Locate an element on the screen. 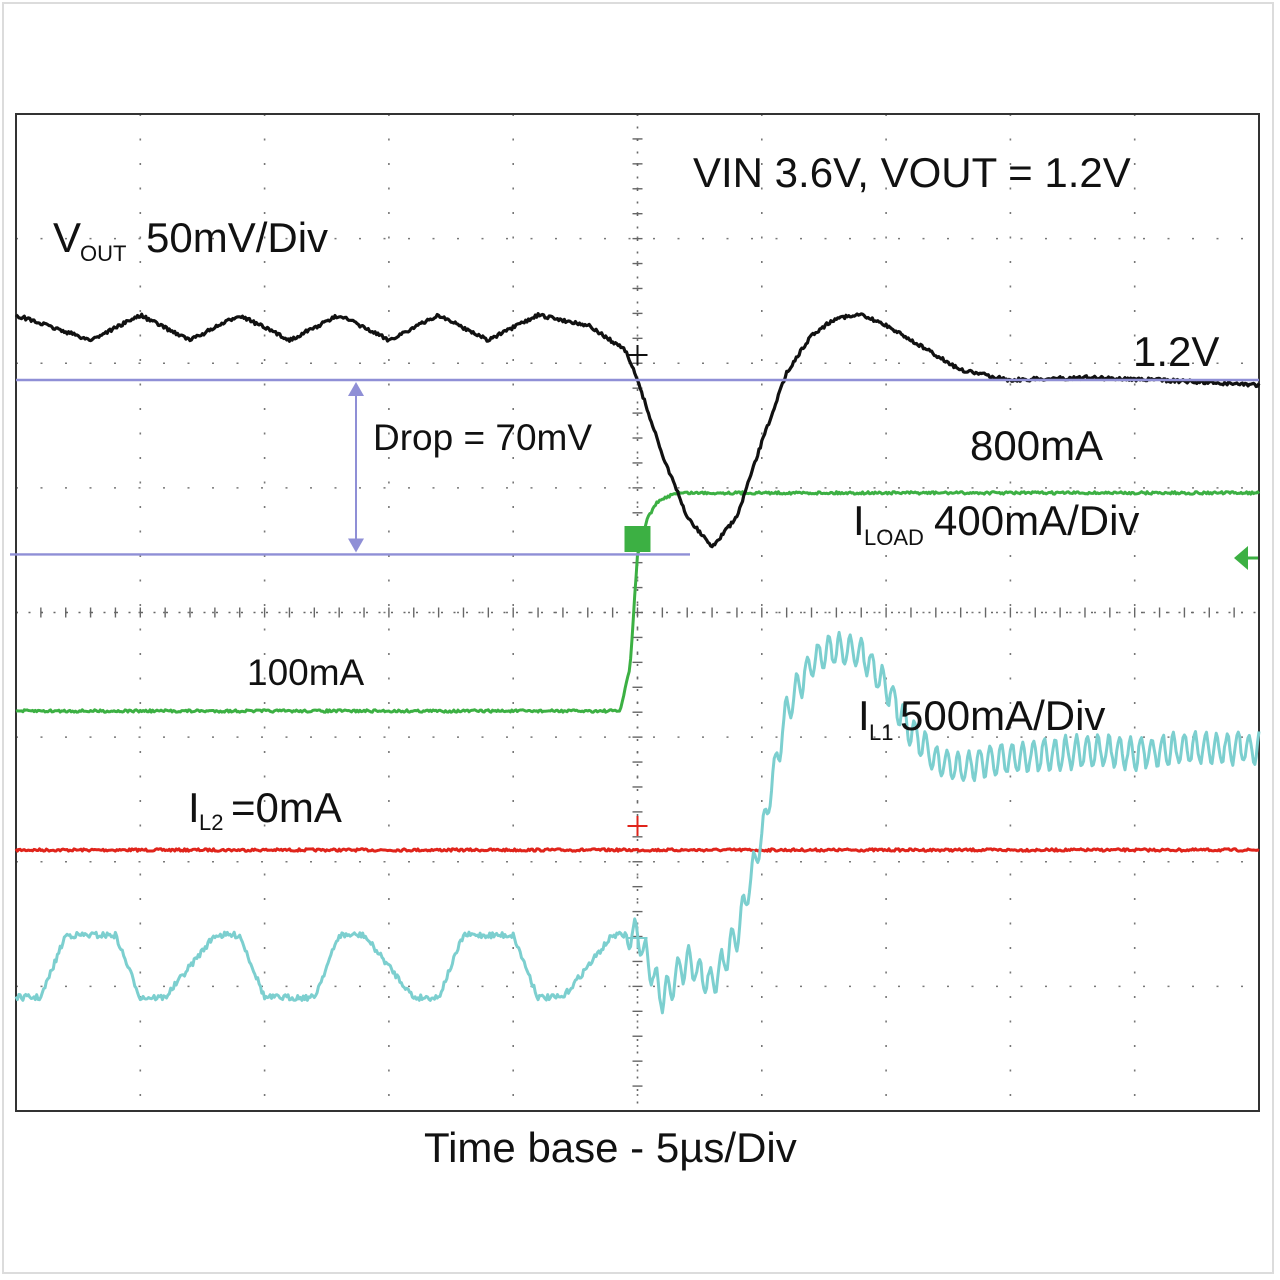 The width and height of the screenshot is (1280, 1280). il1-scale: 500mA/Div is located at coordinates (1002, 715).